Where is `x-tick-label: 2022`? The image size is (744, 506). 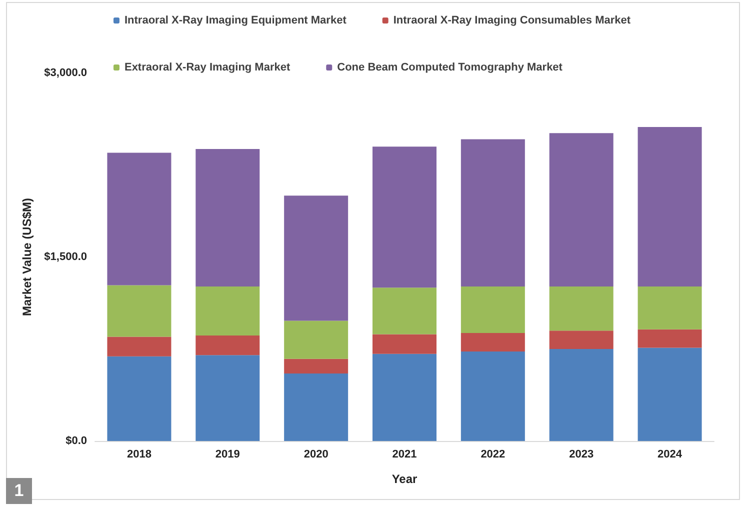
x-tick-label: 2022 is located at coordinates (493, 454).